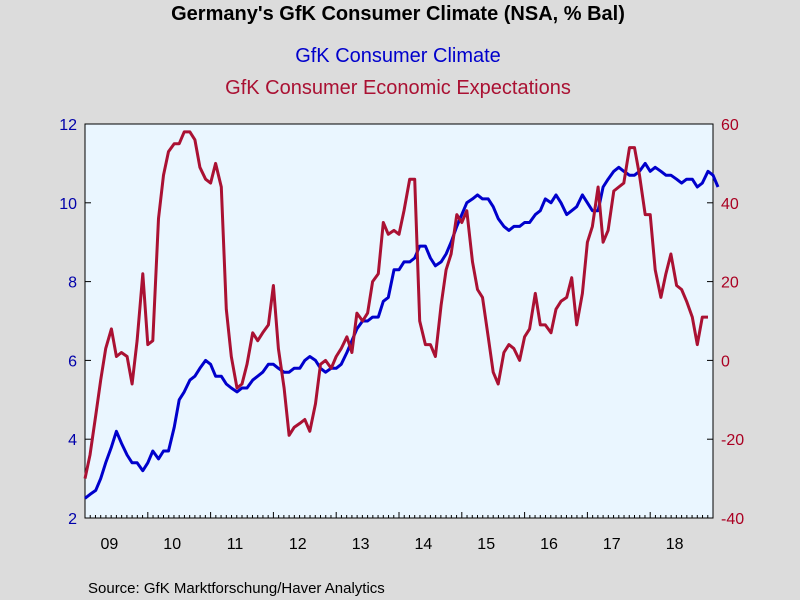  Describe the element at coordinates (730, 125) in the screenshot. I see `y-right-tick-label: 60` at that location.